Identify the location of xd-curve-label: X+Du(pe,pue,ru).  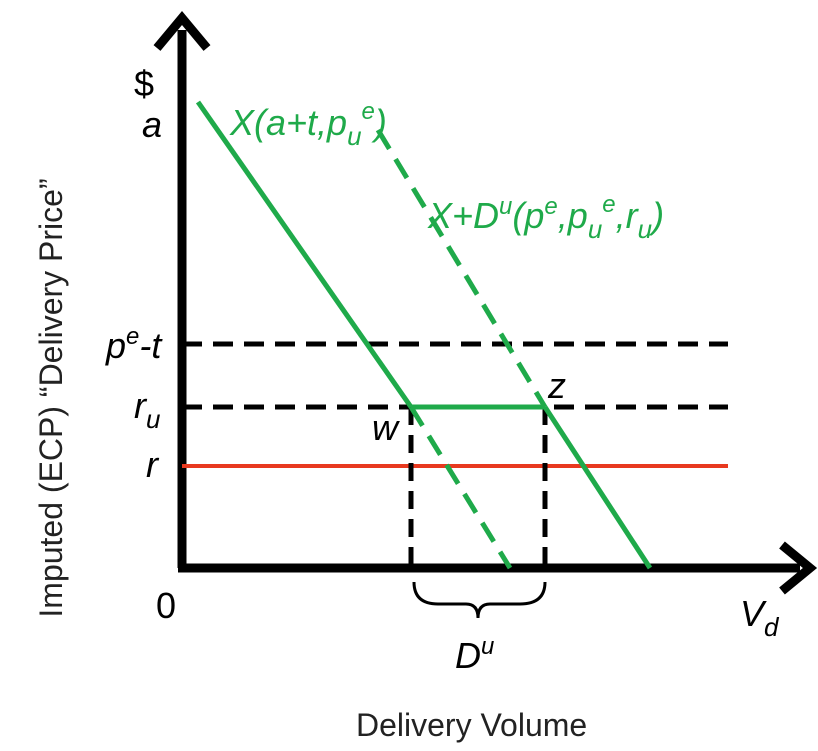
(545, 217).